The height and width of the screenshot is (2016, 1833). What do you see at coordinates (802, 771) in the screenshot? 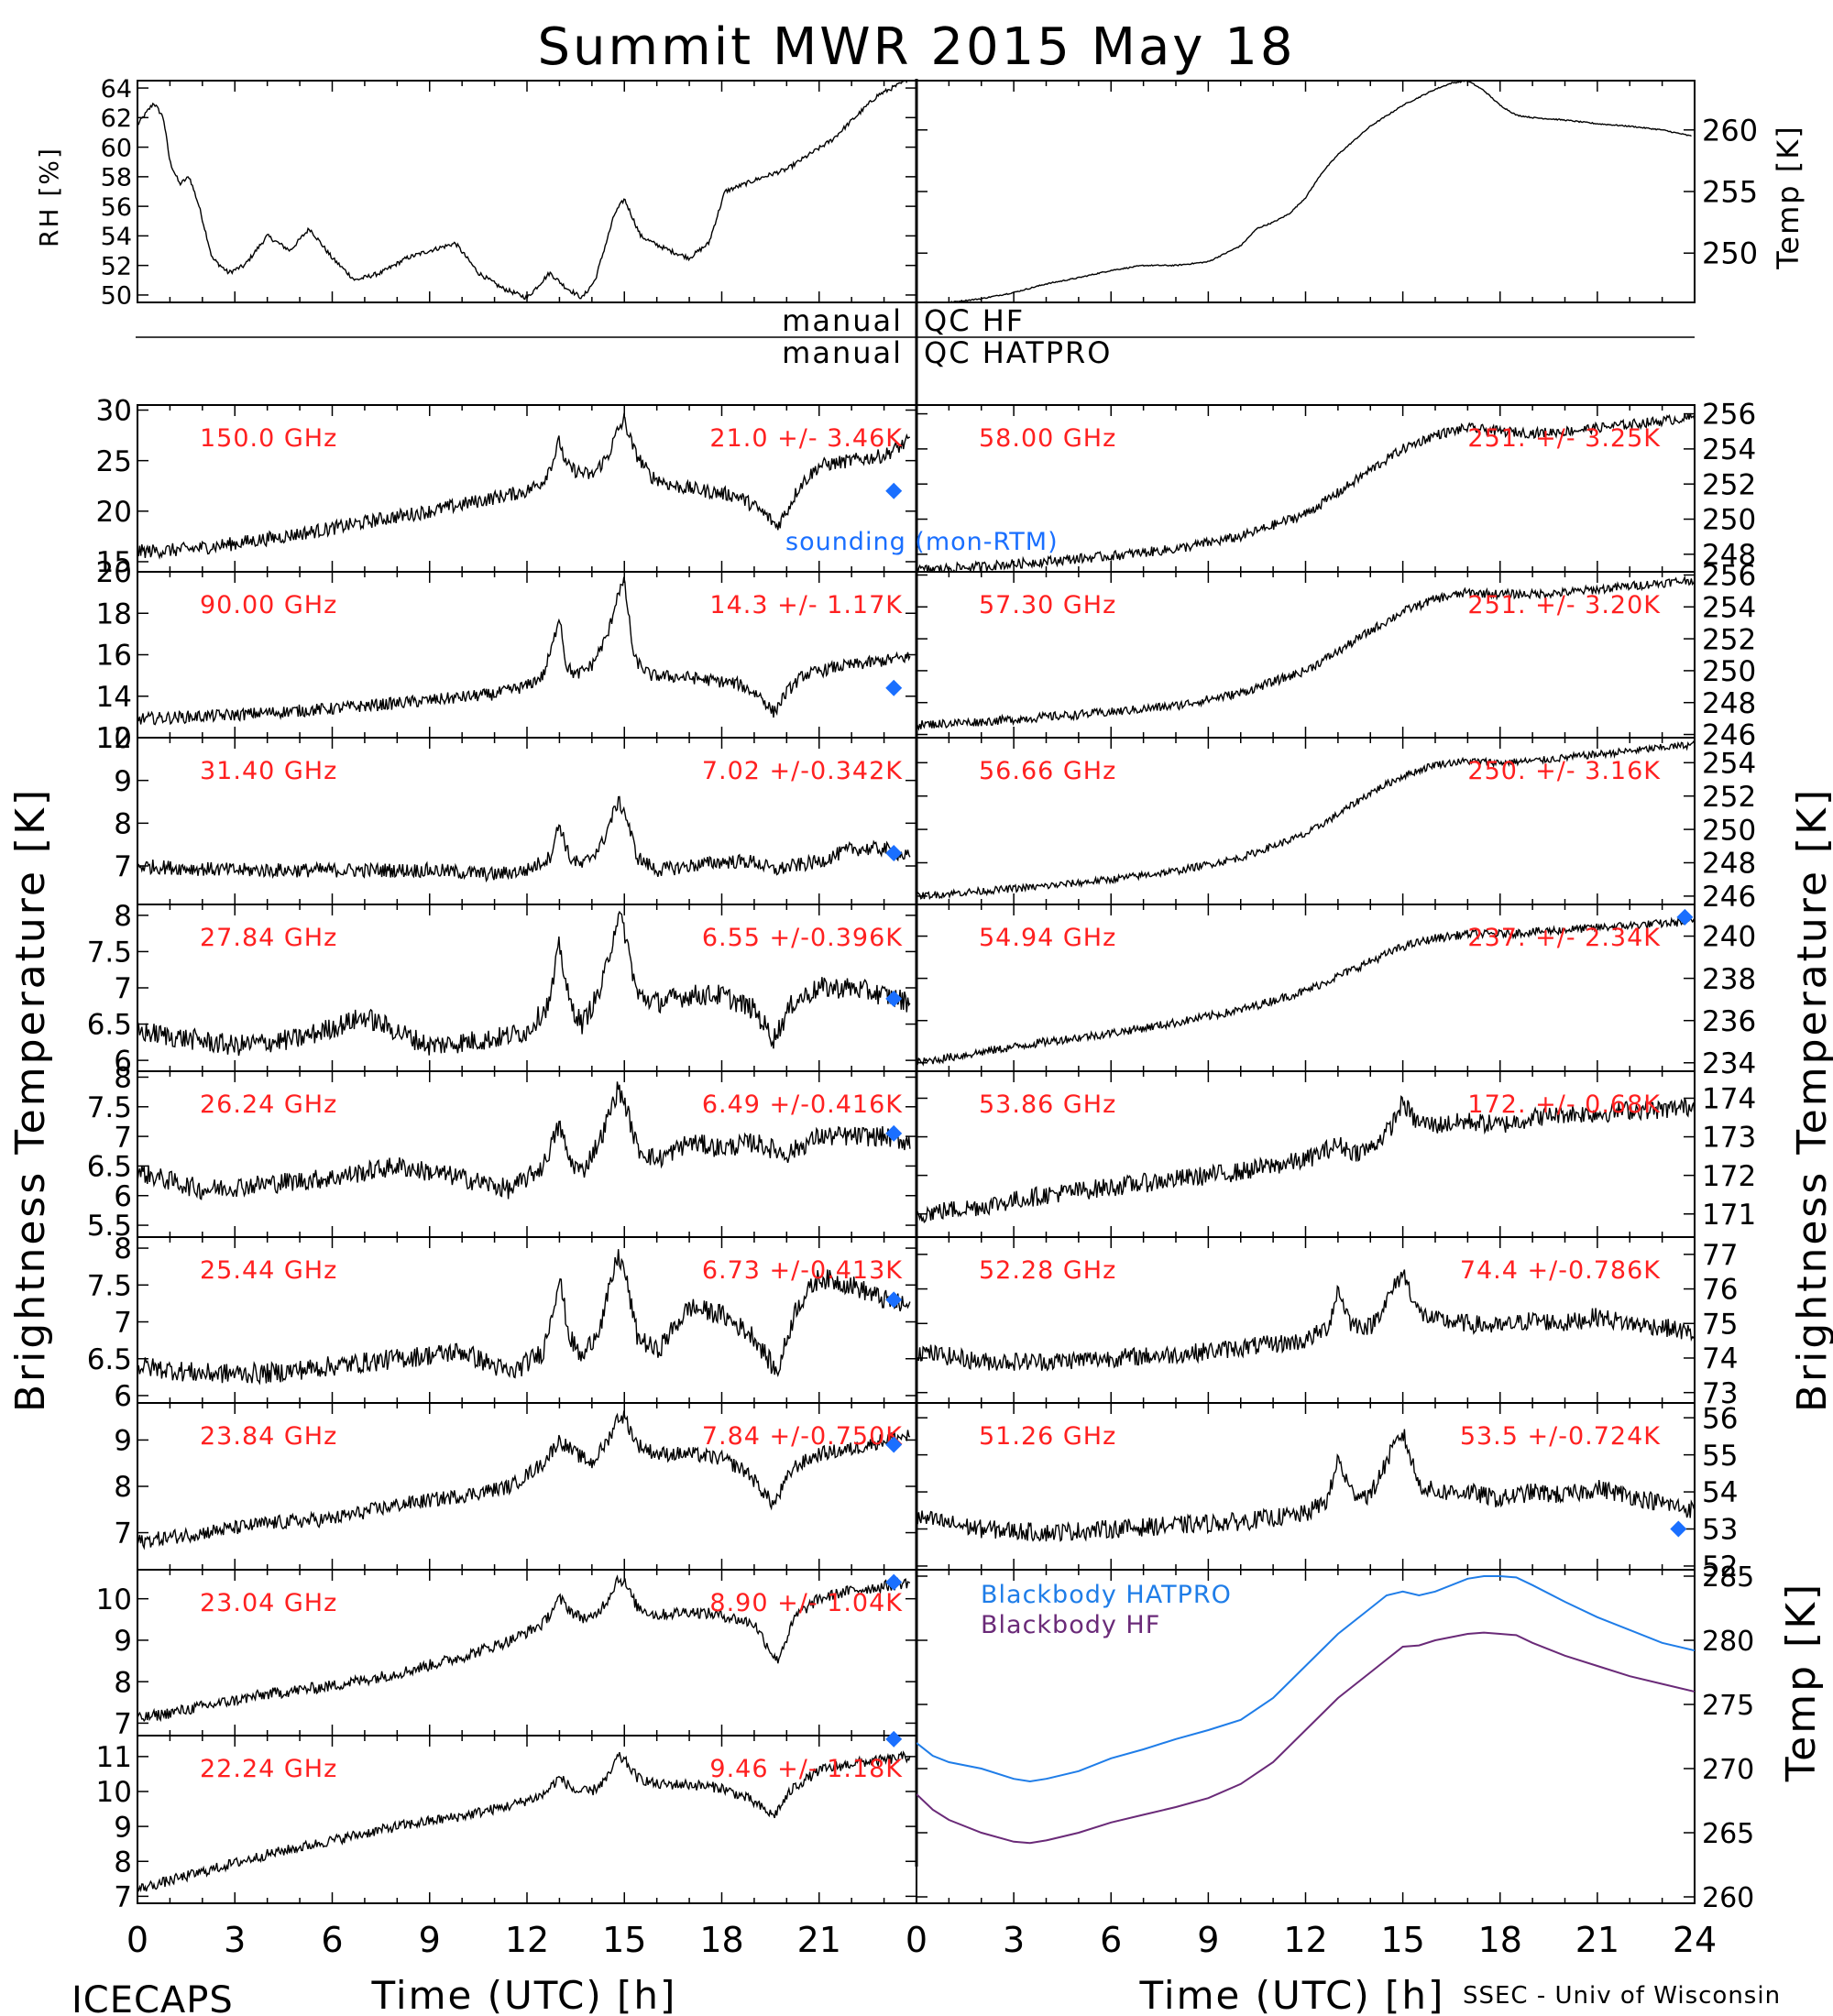
I see `p3140-stats-label: 7.02 +/-0.342K` at bounding box center [802, 771].